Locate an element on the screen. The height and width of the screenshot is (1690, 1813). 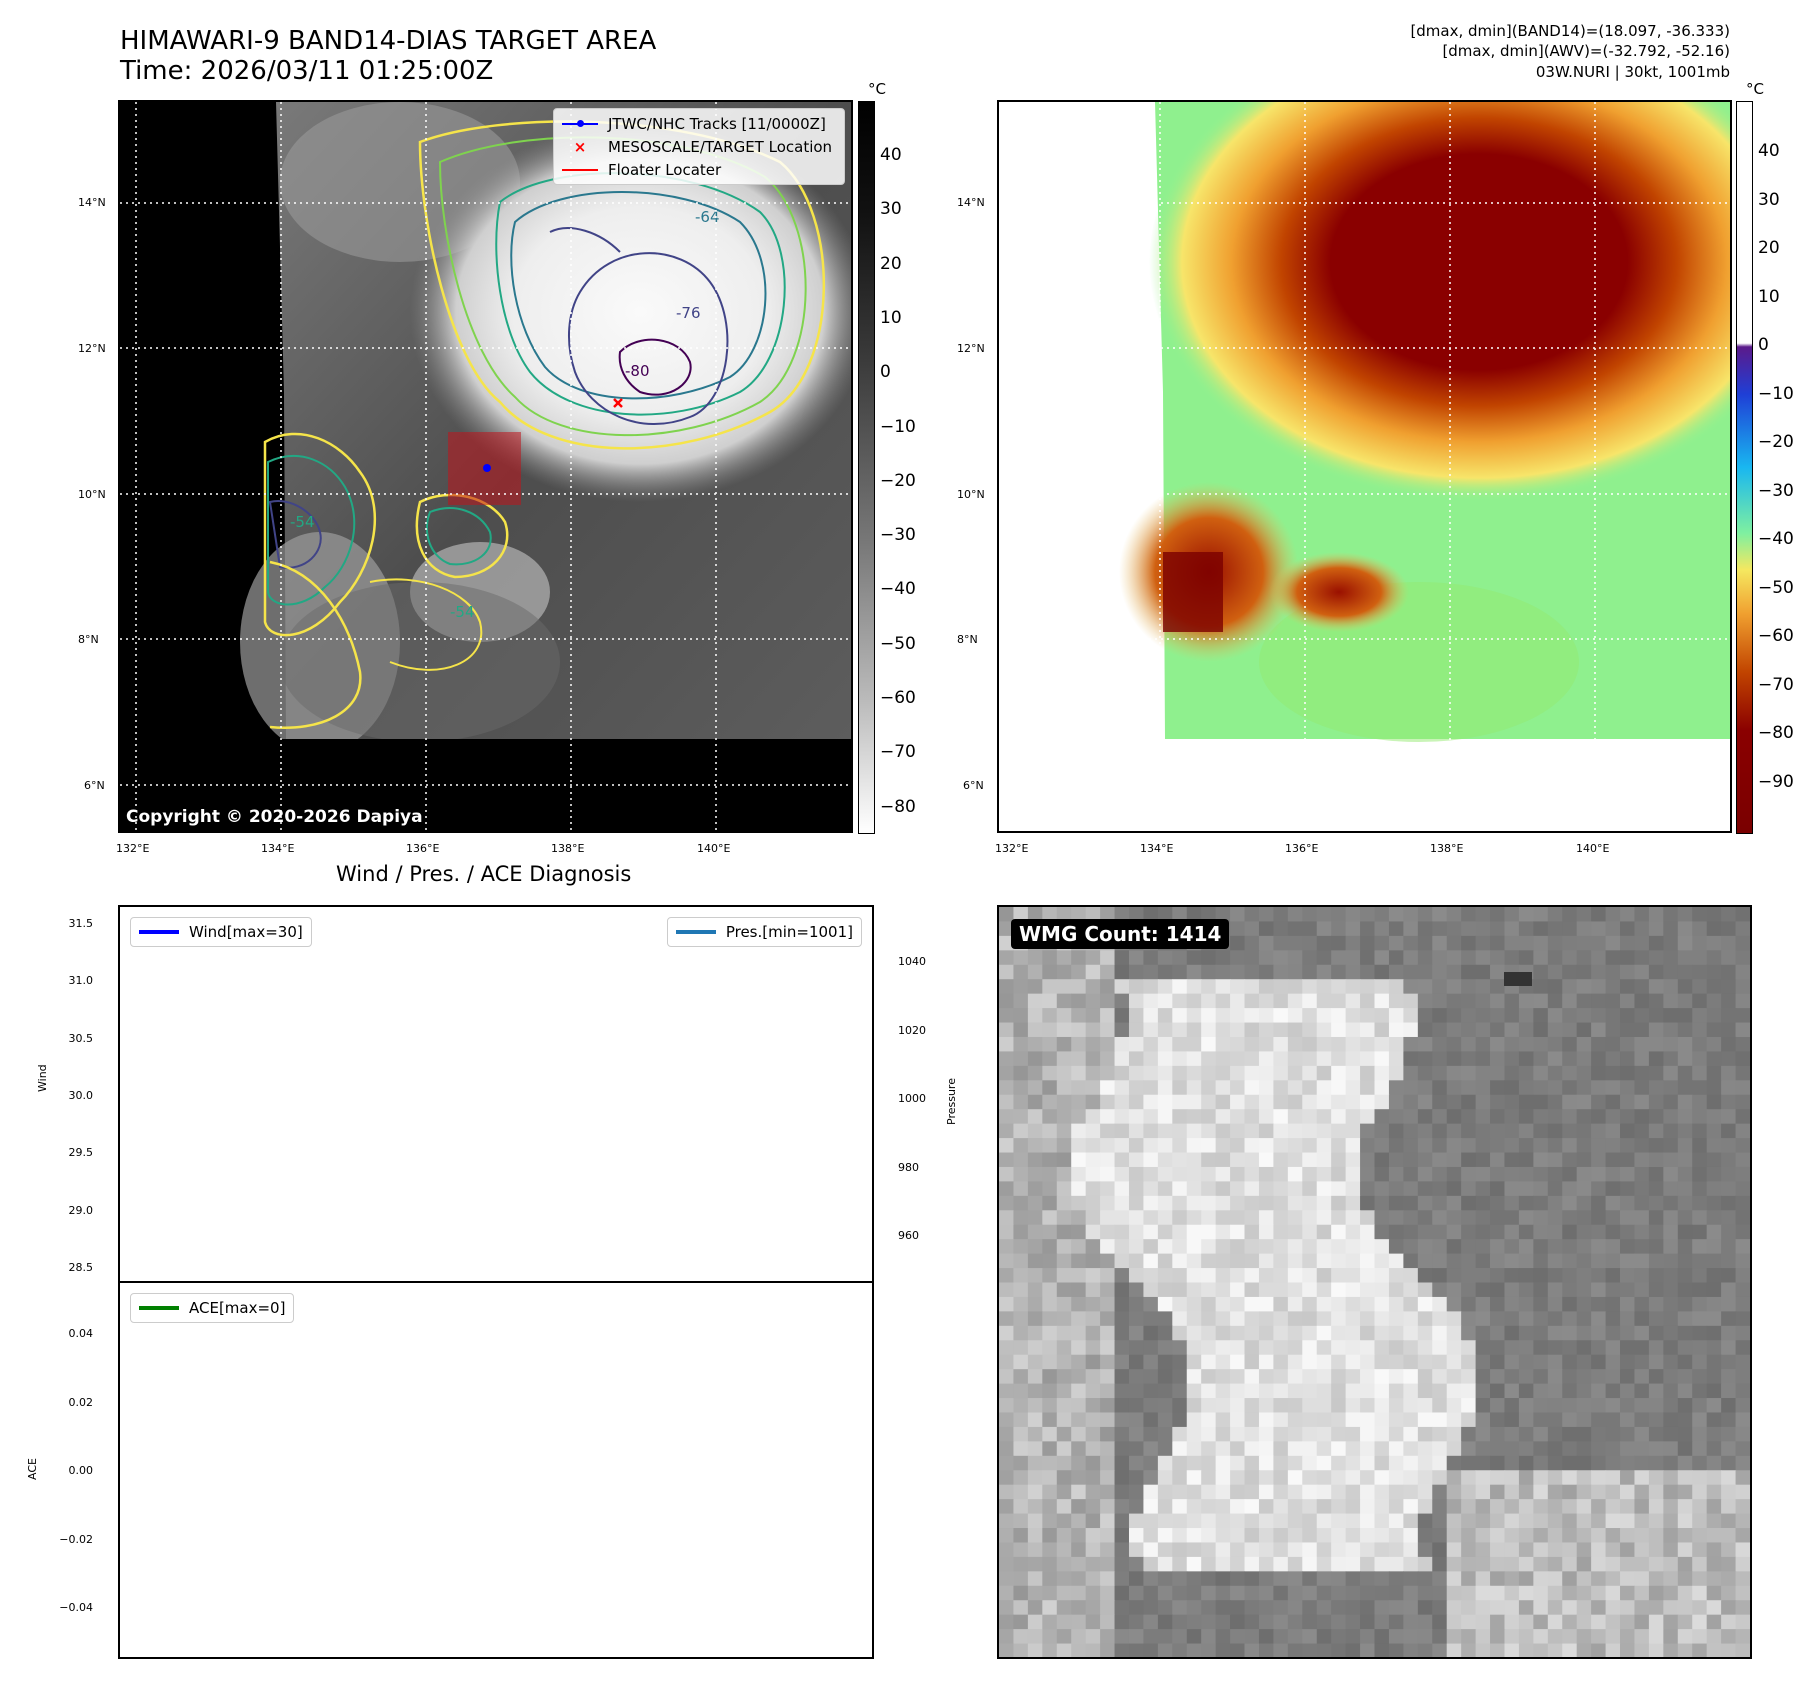
colorbar1-tick-4: 0 is located at coordinates (885, 372).